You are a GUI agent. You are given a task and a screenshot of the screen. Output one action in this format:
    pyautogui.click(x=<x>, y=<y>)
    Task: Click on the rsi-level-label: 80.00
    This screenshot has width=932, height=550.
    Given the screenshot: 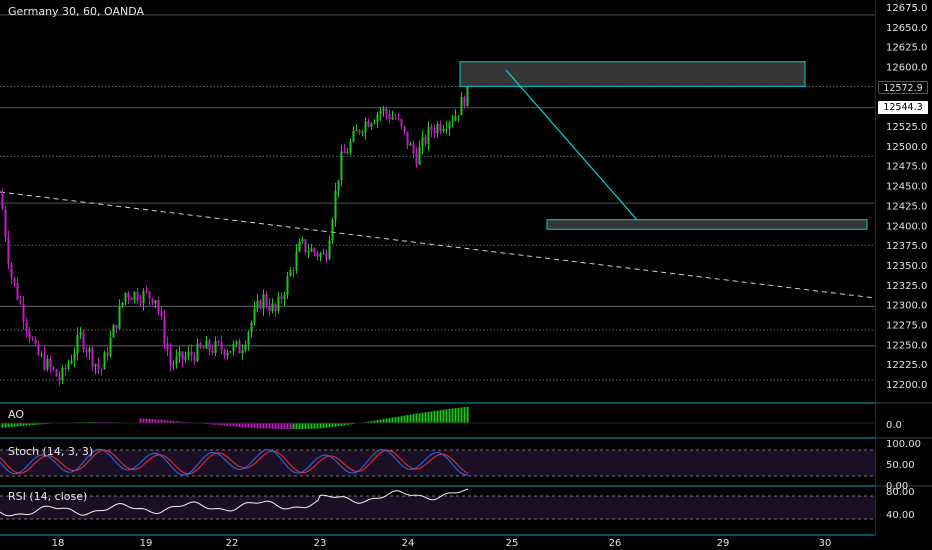 What is the action you would take?
    pyautogui.click(x=900, y=492)
    